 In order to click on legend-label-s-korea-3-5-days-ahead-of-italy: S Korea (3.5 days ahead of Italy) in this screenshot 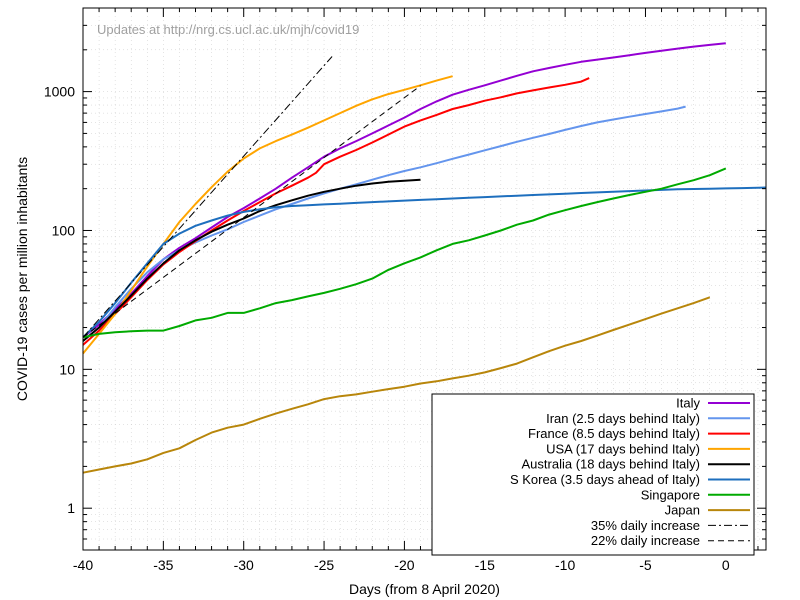, I will do `click(605, 479)`.